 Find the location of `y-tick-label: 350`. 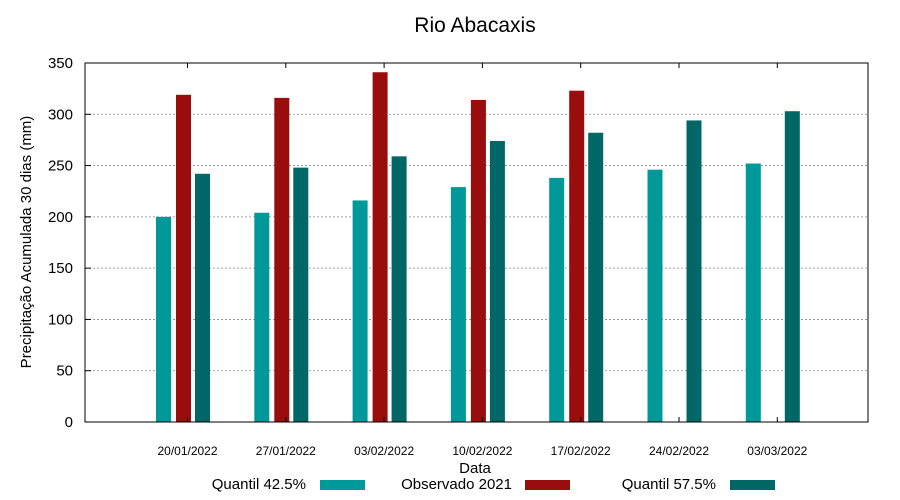

y-tick-label: 350 is located at coordinates (60, 63).